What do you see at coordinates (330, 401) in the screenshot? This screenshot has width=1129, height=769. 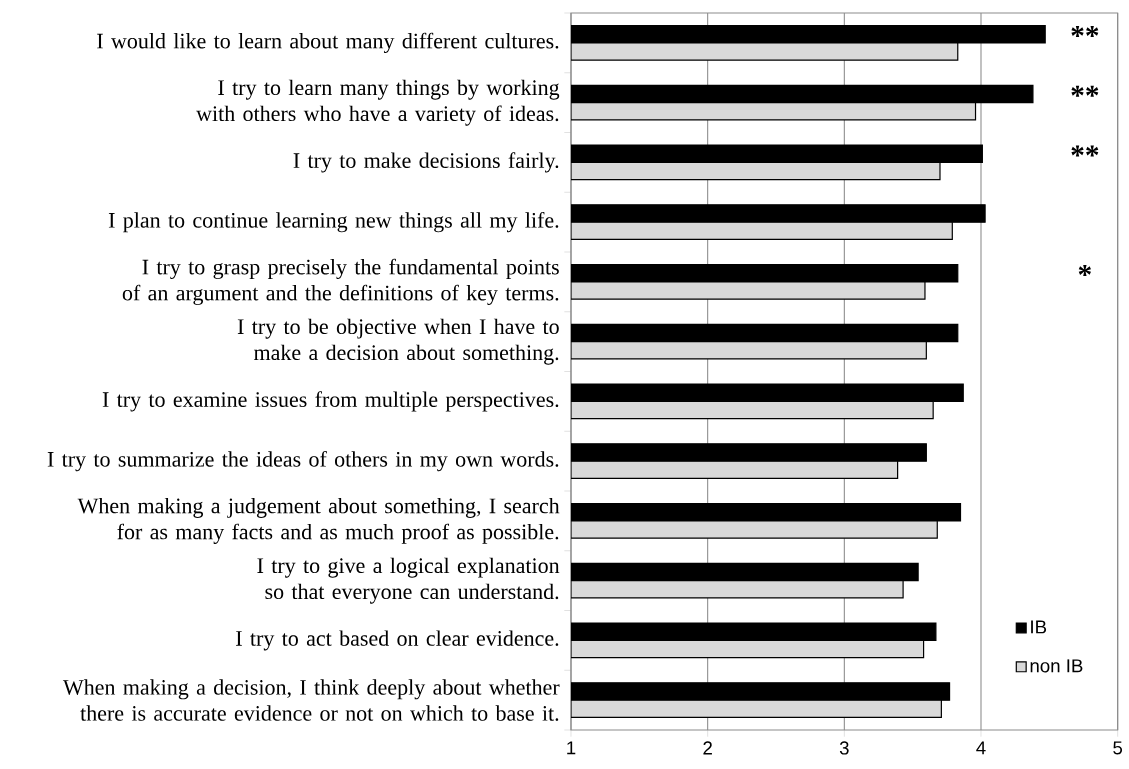 I see `y-tick-label: I try to examine issues from multiple perspectives.` at bounding box center [330, 401].